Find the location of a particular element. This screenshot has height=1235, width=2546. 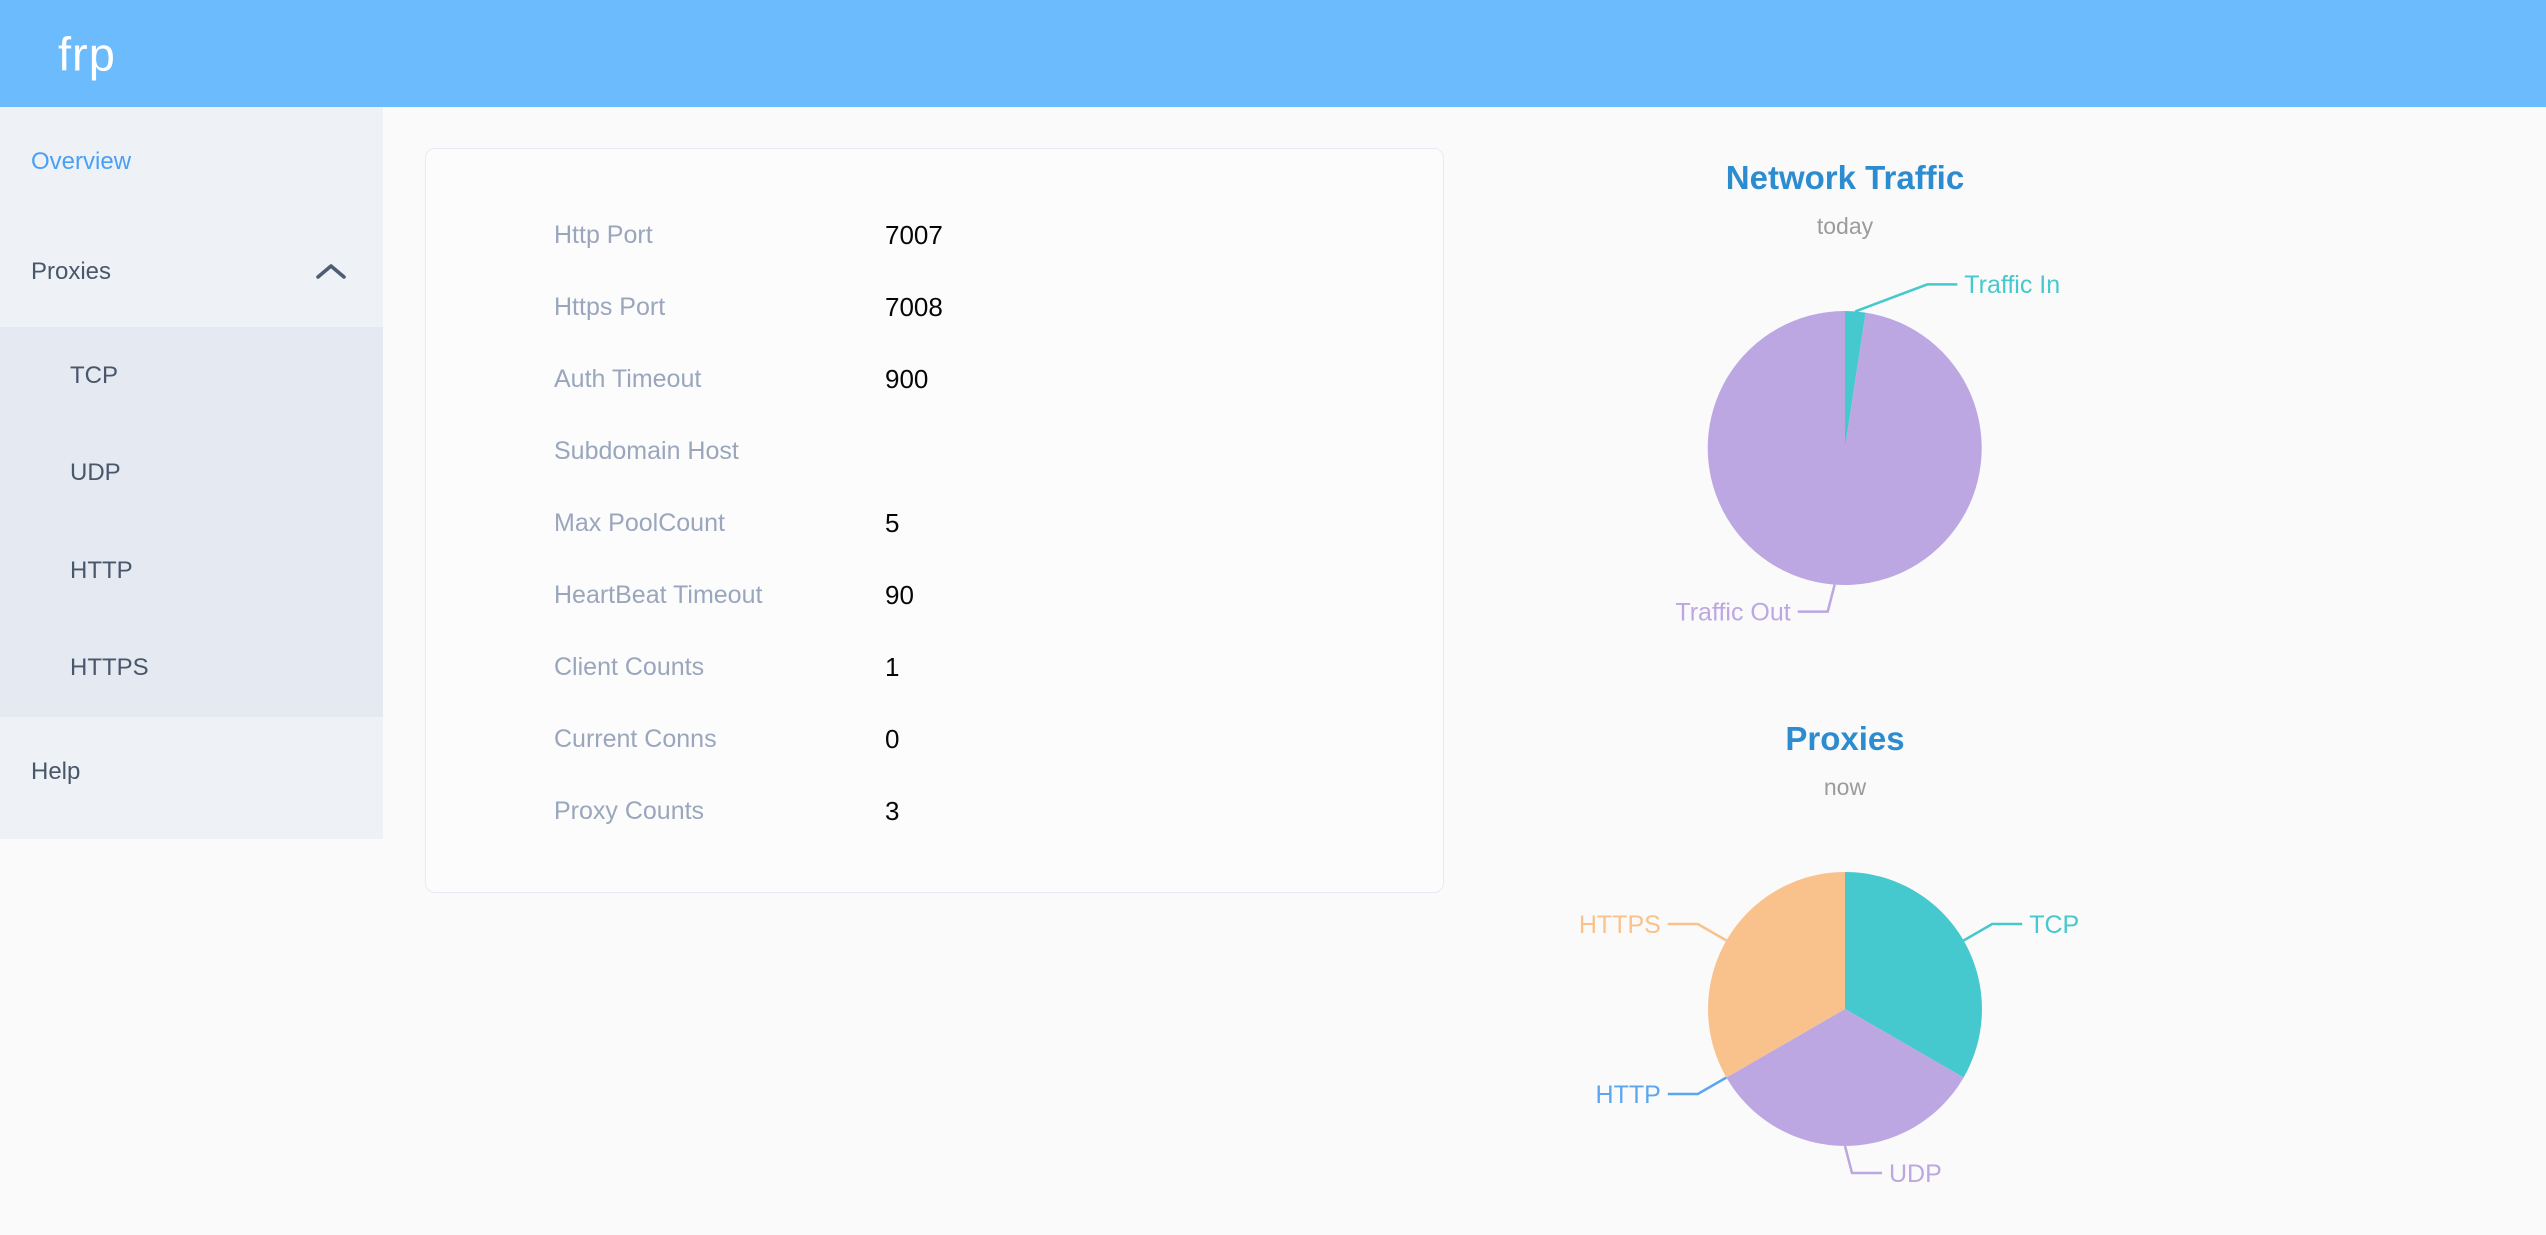

pie-label-https: HTTPS is located at coordinates (1620, 925).